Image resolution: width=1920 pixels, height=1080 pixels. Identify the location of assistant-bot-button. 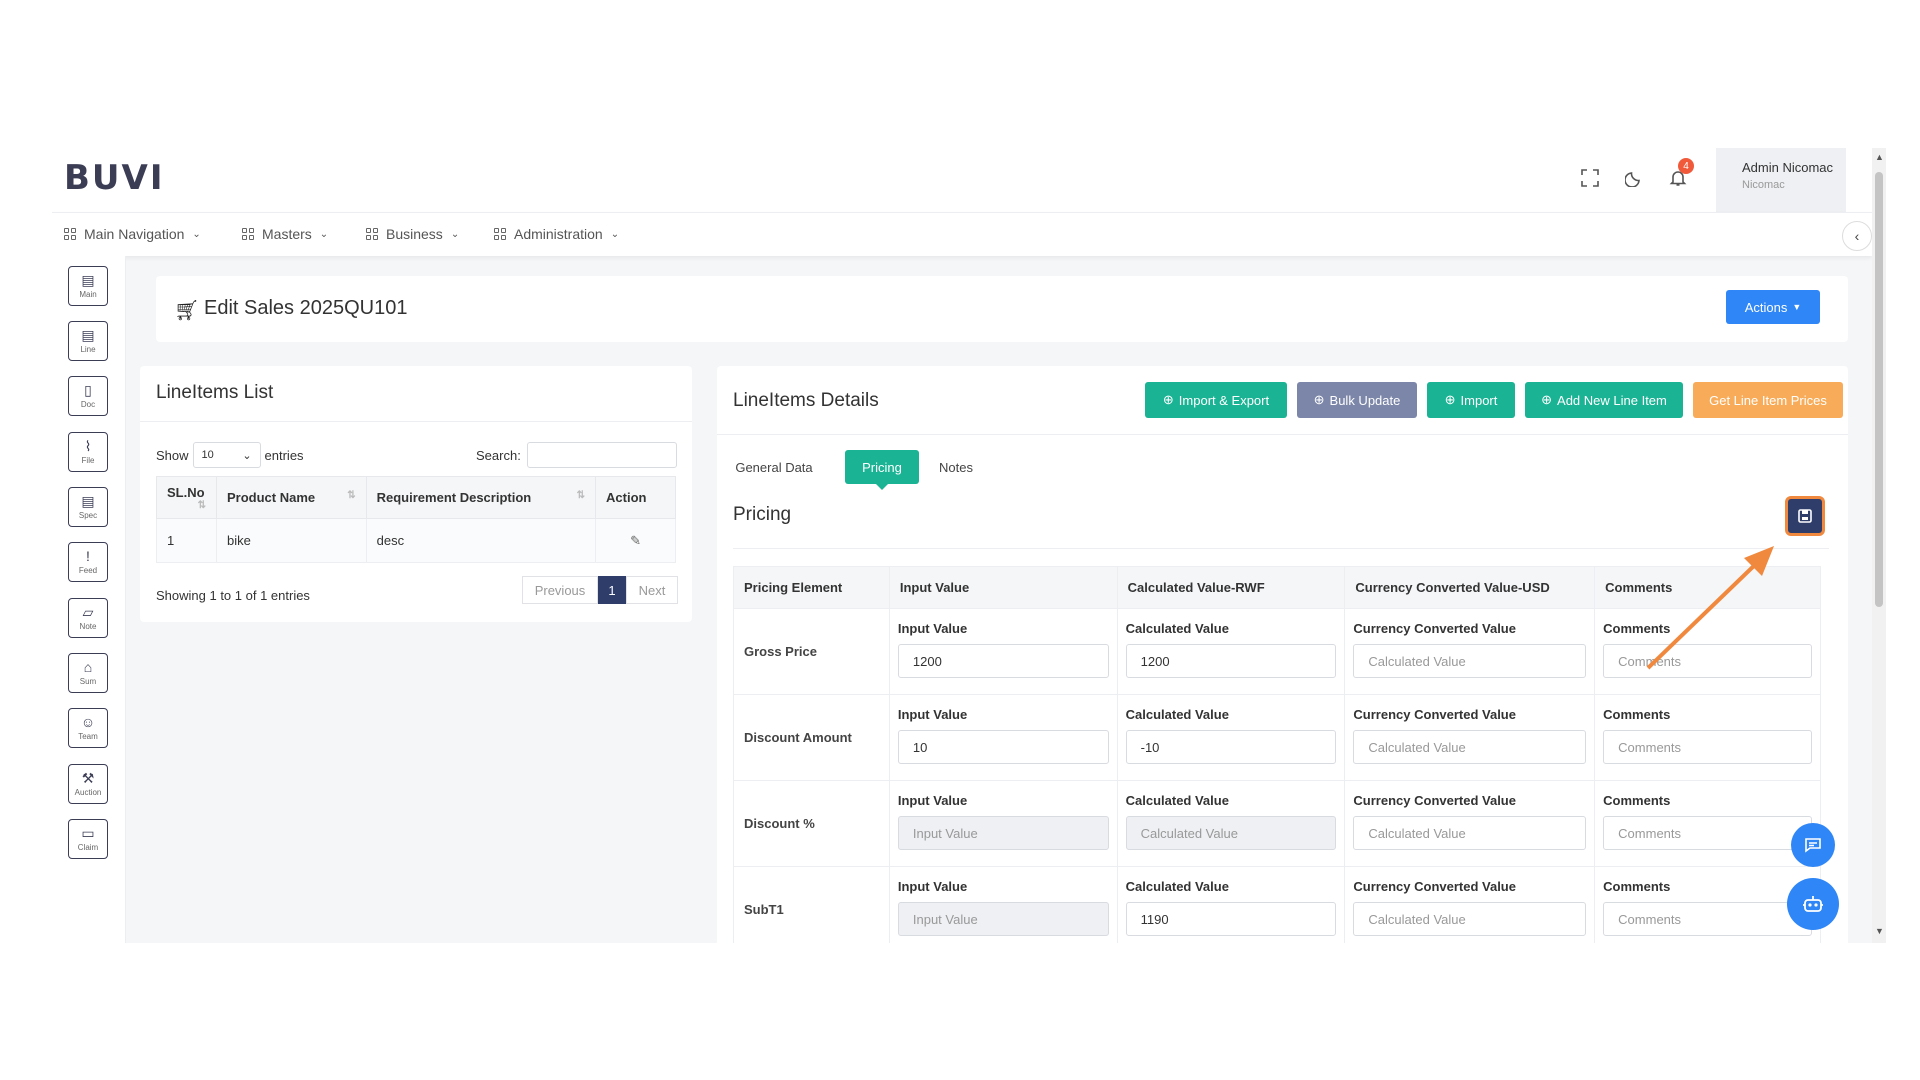
(1813, 904).